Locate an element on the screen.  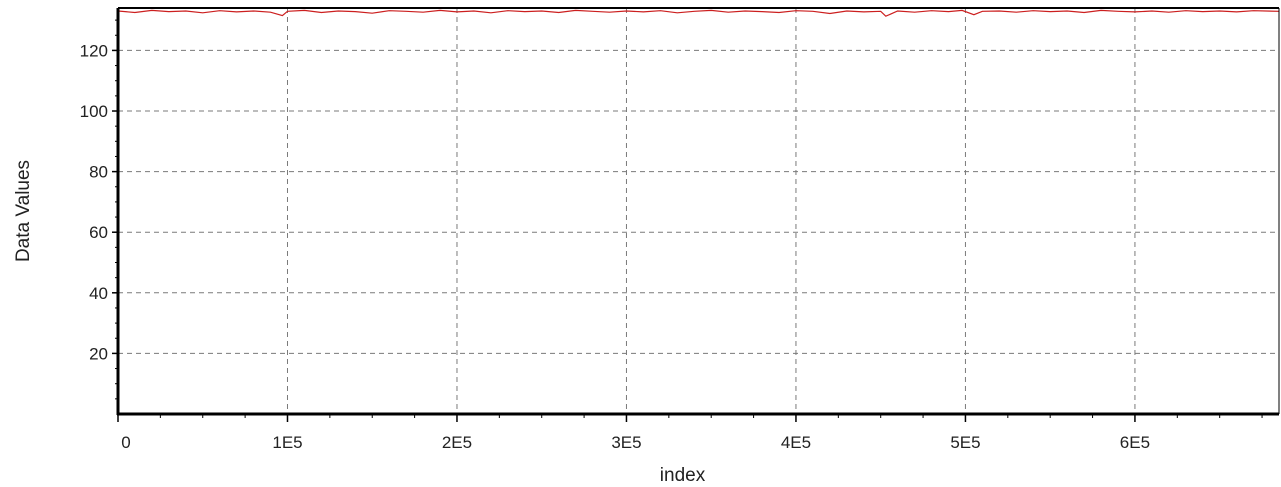
series-group is located at coordinates (698, 13).